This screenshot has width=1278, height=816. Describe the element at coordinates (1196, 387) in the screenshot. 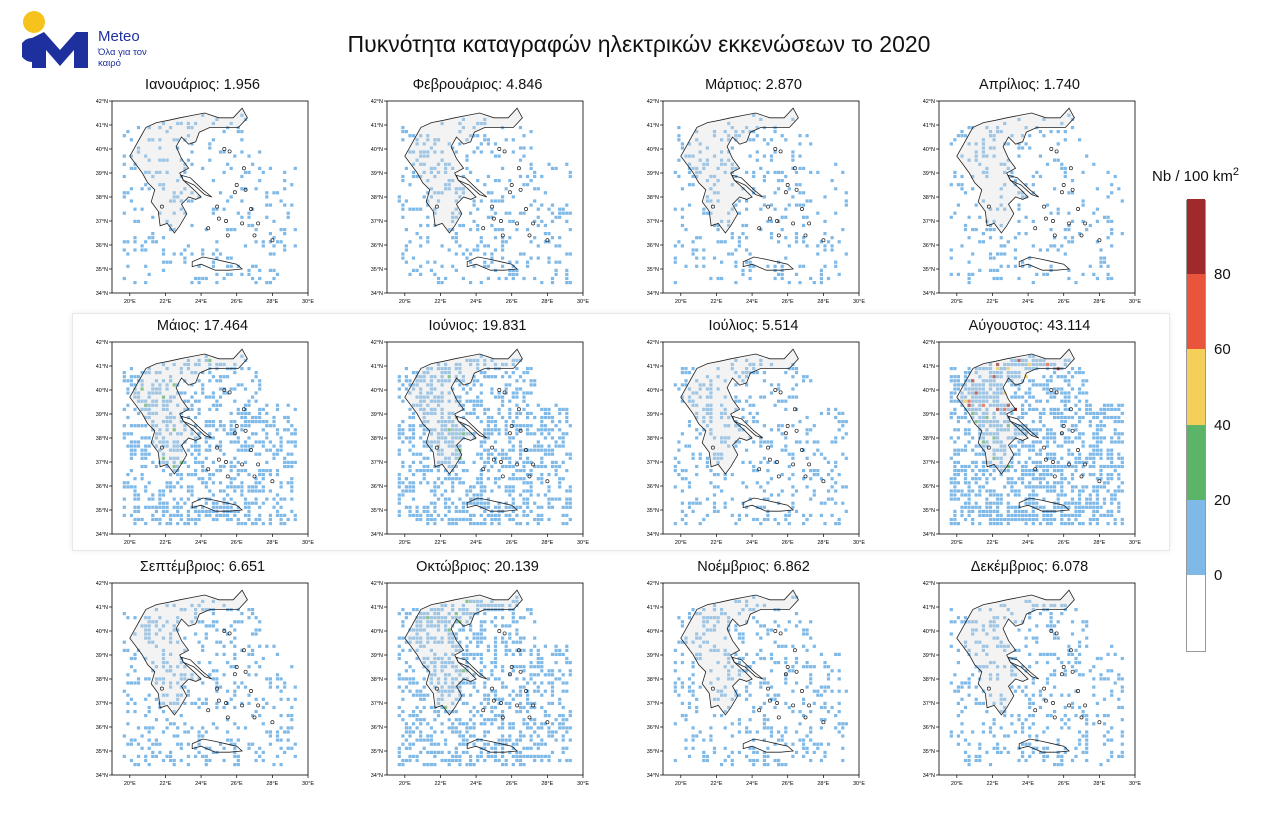

I see `legend-seg` at that location.